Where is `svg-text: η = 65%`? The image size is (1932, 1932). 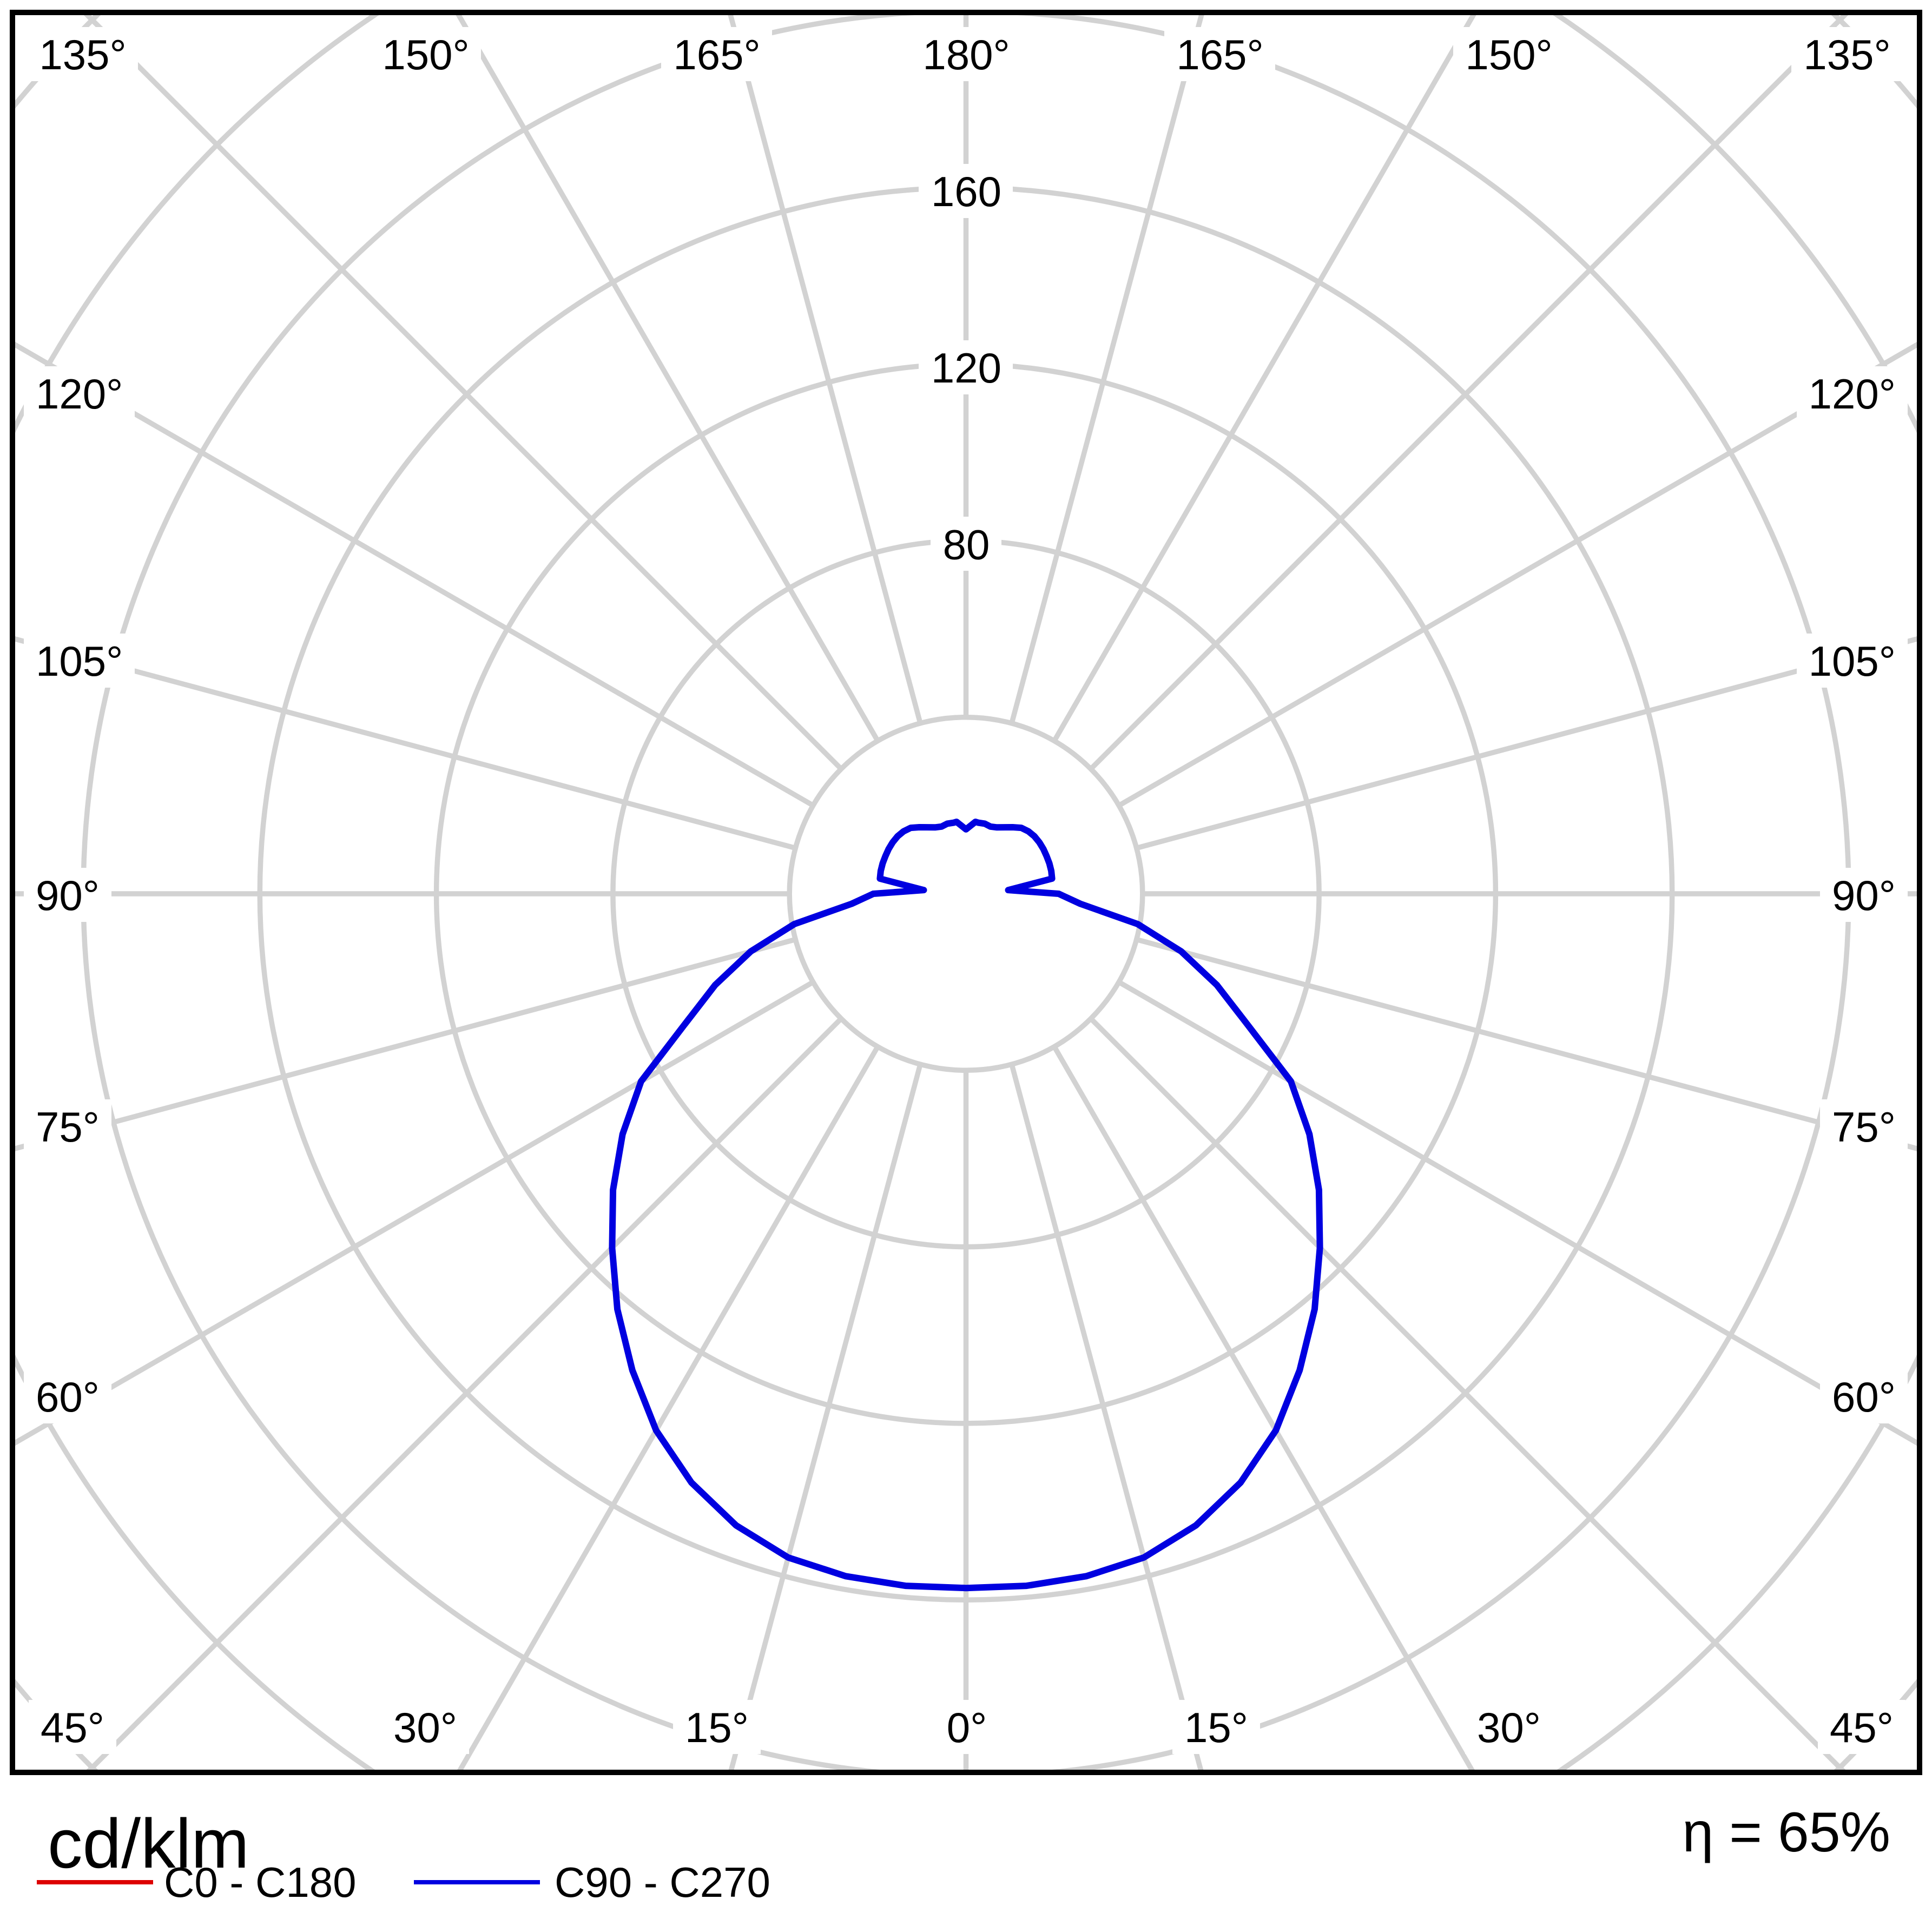
svg-text: η = 65% is located at coordinates (1786, 1832).